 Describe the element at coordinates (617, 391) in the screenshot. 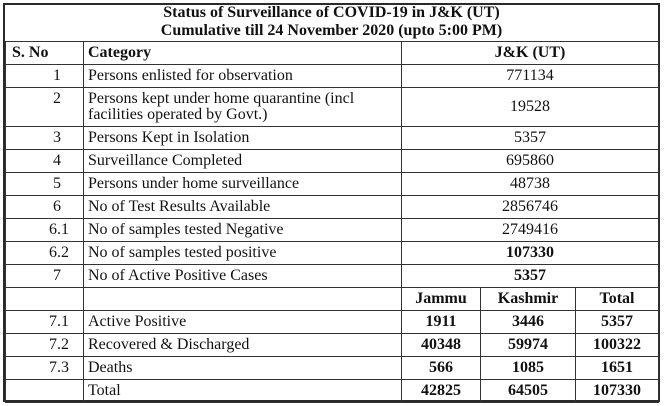

I see `row-total: 107330` at that location.